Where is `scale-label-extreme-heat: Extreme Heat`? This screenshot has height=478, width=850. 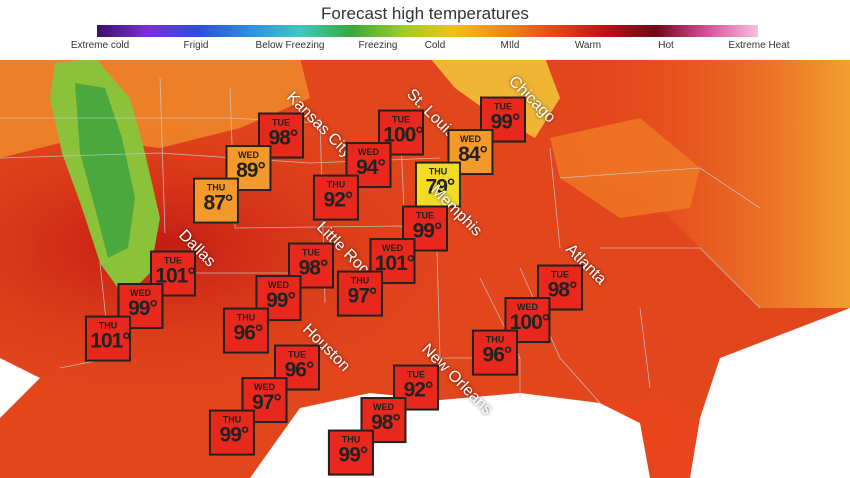
scale-label-extreme-heat: Extreme Heat is located at coordinates (759, 45).